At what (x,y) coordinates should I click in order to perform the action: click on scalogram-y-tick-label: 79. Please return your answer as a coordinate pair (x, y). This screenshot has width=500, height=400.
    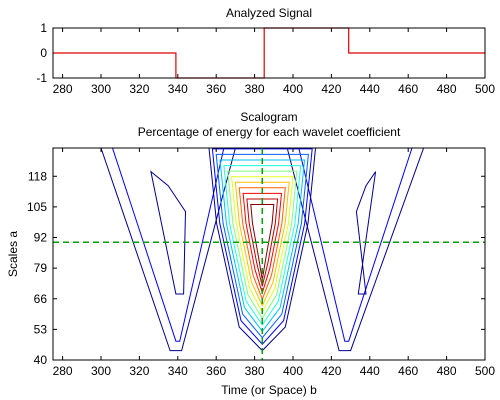
    Looking at the image, I should click on (41, 268).